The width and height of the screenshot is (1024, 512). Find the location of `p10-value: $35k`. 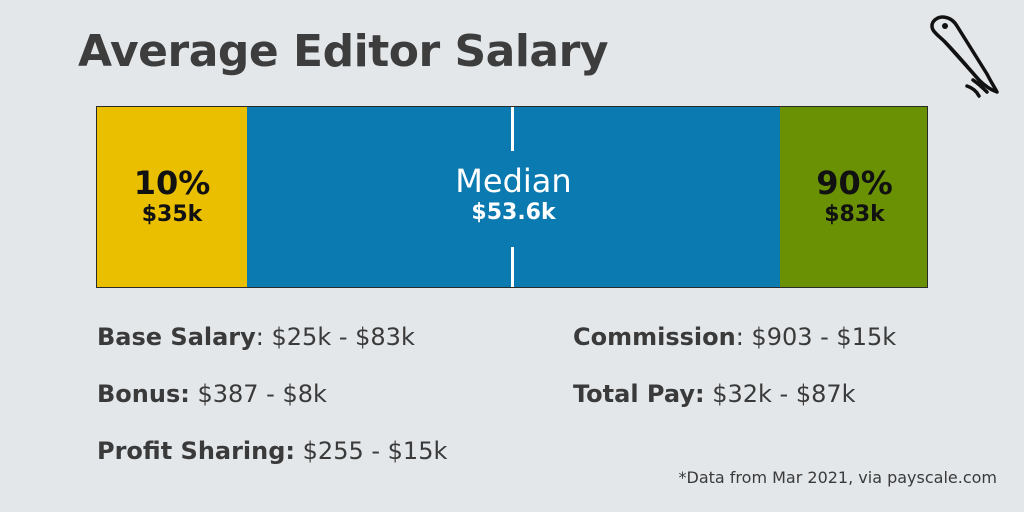

p10-value: $35k is located at coordinates (172, 214).